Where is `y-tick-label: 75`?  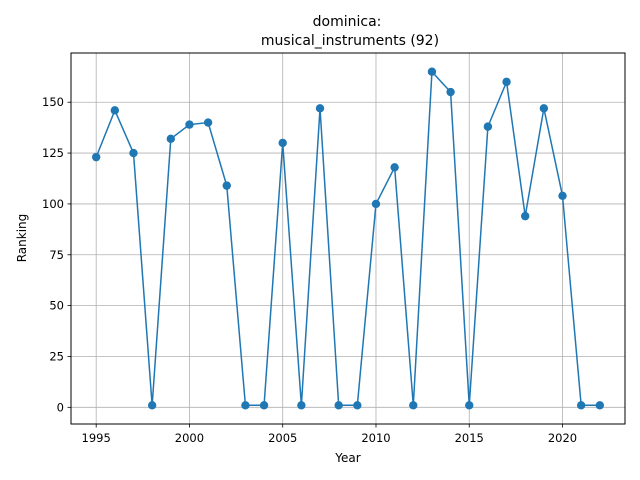 y-tick-label: 75 is located at coordinates (56, 255).